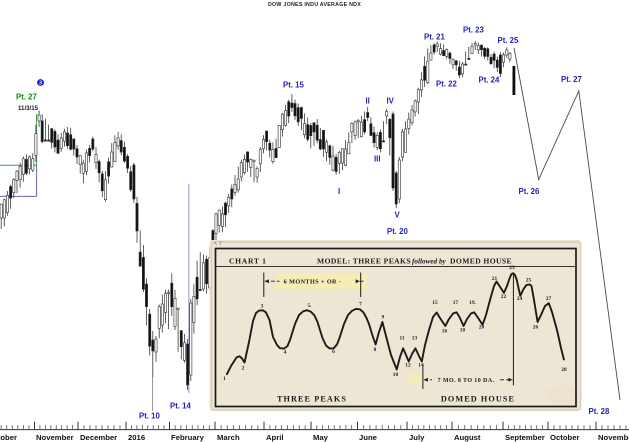 Image resolution: width=629 pixels, height=442 pixels. I want to click on date-11-3-15-label: 11/3/15, so click(28, 108).